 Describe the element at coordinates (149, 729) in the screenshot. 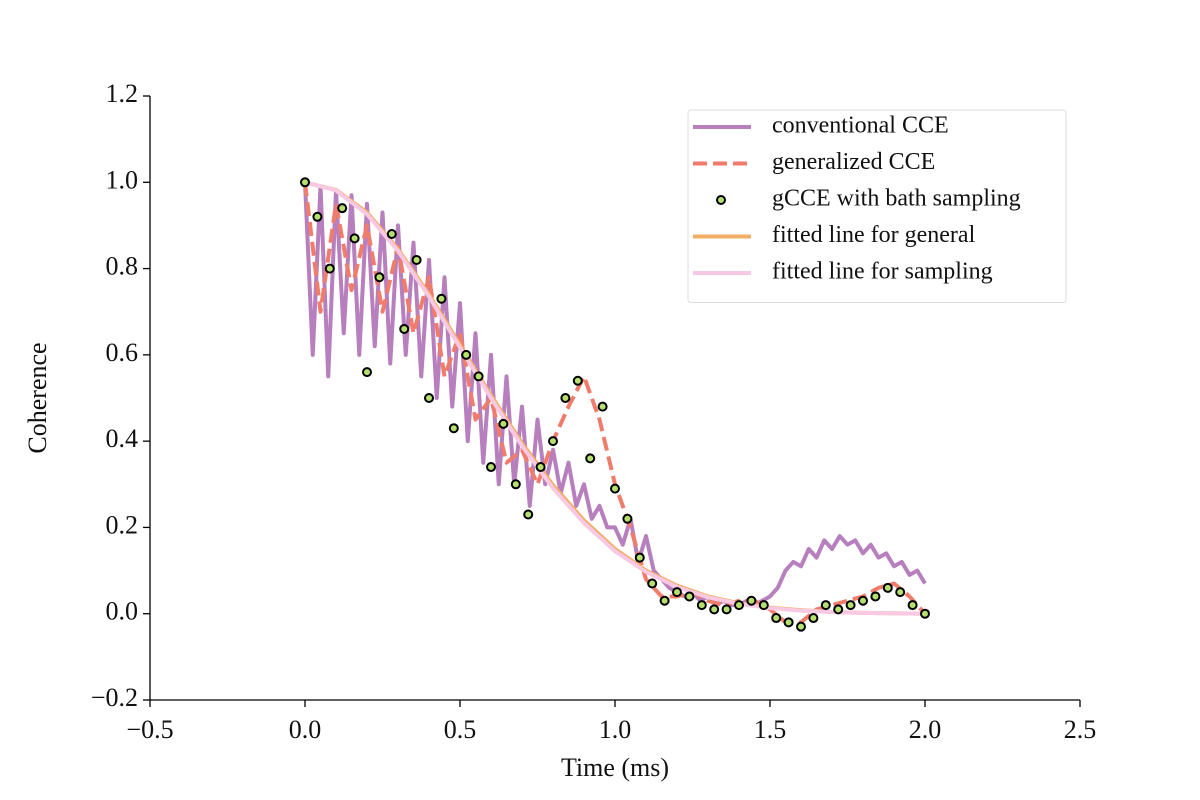

I see `x-tick-label: −0.5` at that location.